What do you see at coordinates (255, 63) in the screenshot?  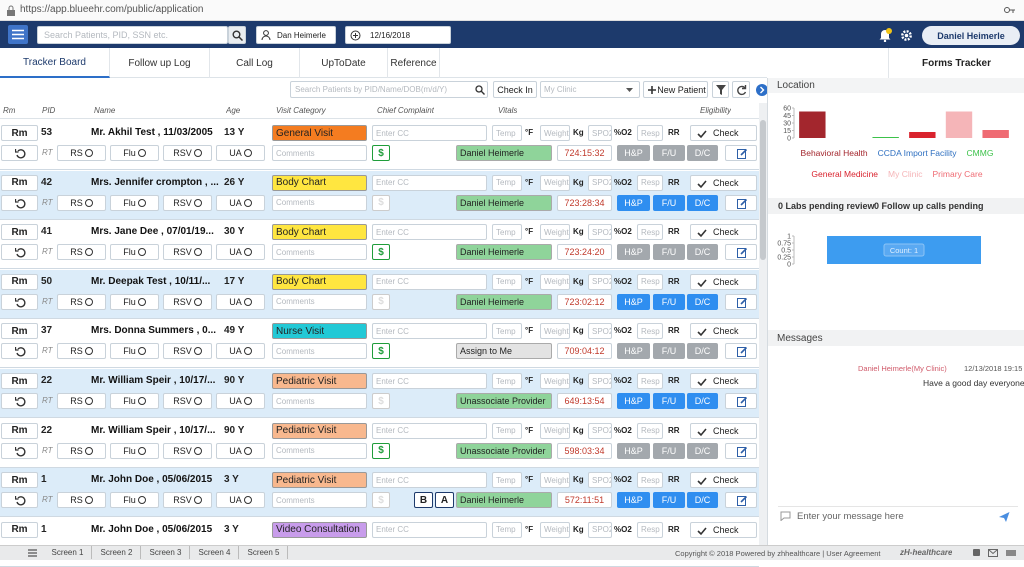 I see `tab: Call Log` at bounding box center [255, 63].